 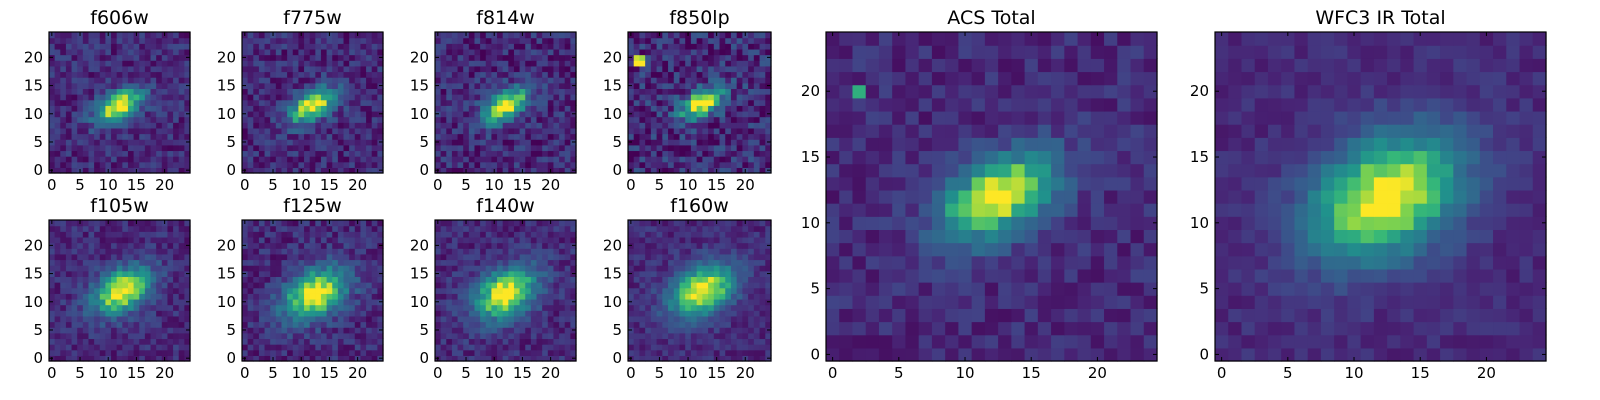 What do you see at coordinates (108, 185) in the screenshot?
I see `x-tick-label: 10` at bounding box center [108, 185].